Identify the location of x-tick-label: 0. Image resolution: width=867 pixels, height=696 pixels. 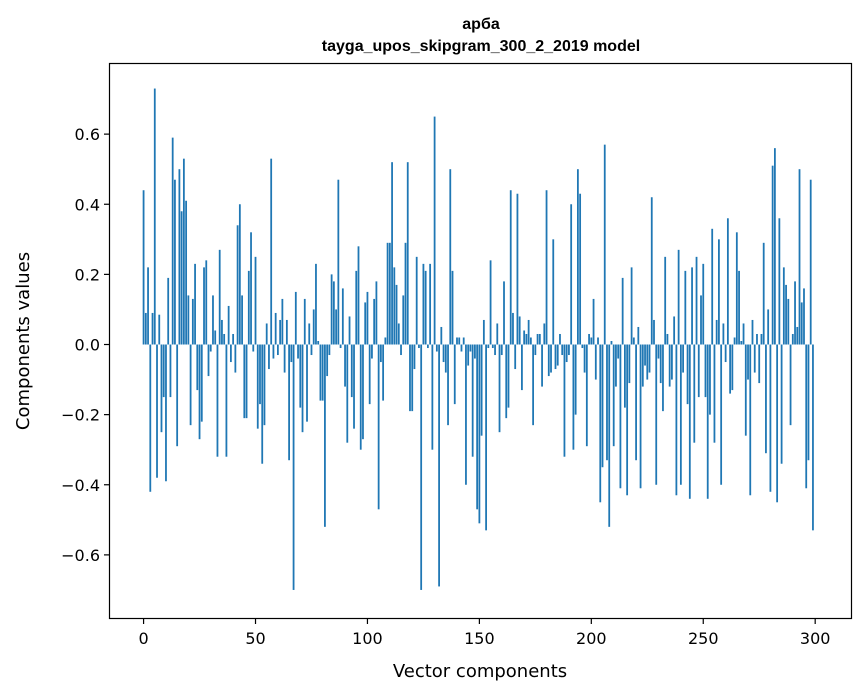
(143, 638).